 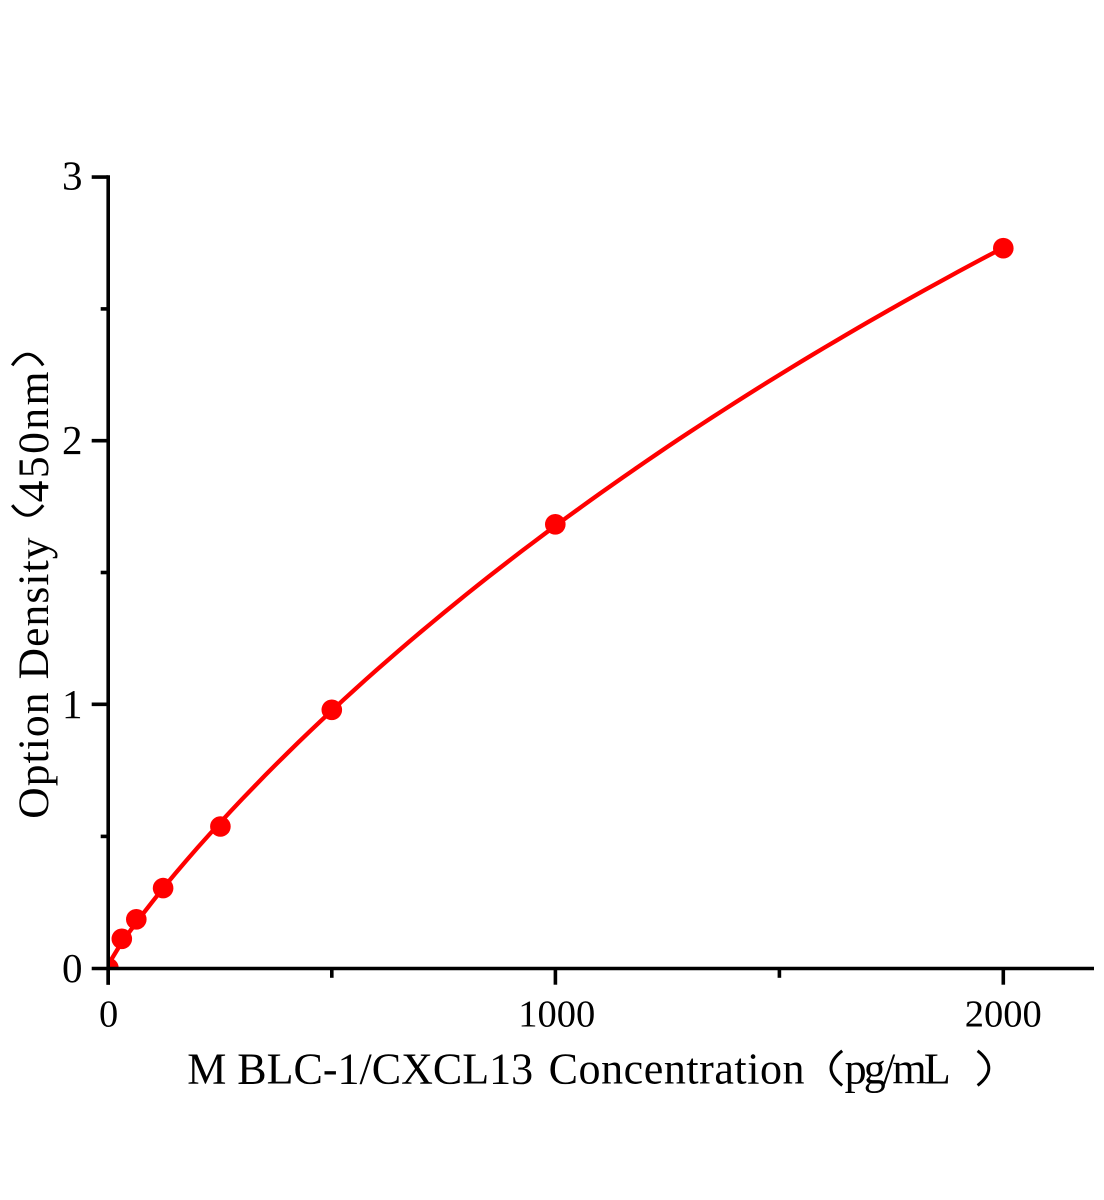 I want to click on svg-text: 1, so click(x=72, y=704).